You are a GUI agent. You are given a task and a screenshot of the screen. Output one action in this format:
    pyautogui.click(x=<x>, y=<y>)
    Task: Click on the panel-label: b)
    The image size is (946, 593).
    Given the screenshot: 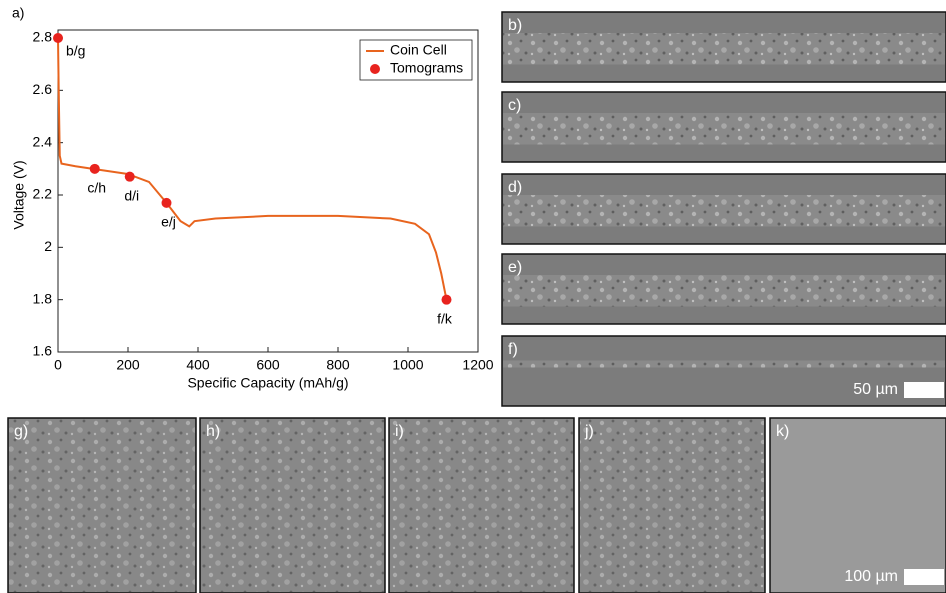 What is the action you would take?
    pyautogui.click(x=515, y=25)
    